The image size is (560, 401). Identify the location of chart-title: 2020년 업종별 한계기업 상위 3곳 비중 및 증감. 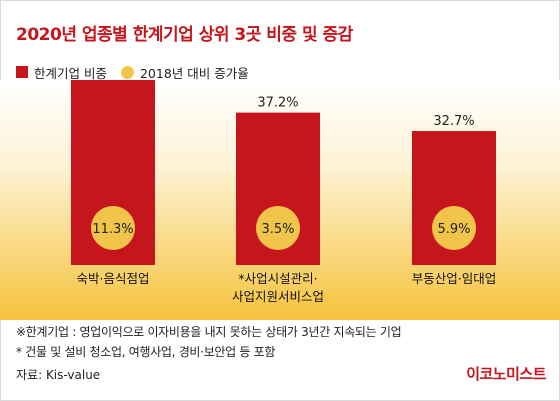
(184, 35).